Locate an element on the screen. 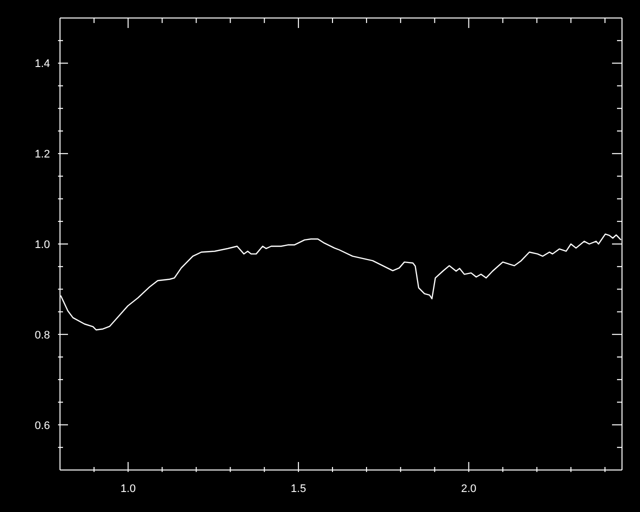 The image size is (640, 512). y-tick-label: 1.0 is located at coordinates (42, 245).